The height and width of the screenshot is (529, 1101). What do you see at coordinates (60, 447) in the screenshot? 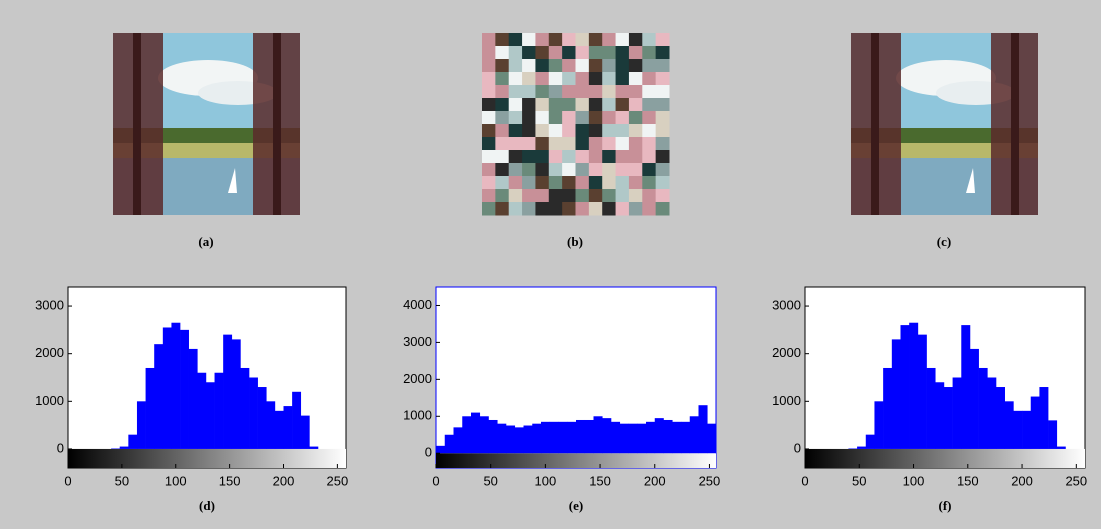
I see `y-tick-label: 0` at bounding box center [60, 447].